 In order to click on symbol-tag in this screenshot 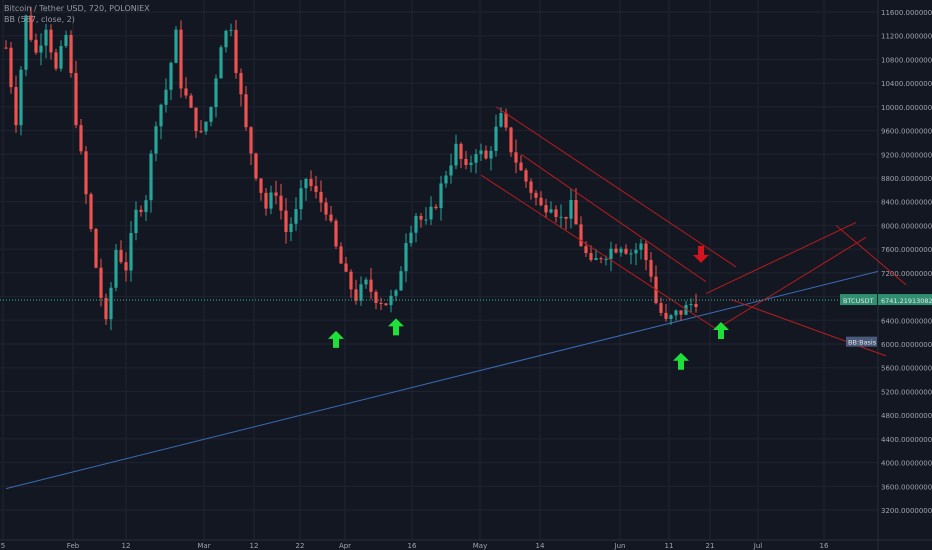, I will do `click(858, 300)`.